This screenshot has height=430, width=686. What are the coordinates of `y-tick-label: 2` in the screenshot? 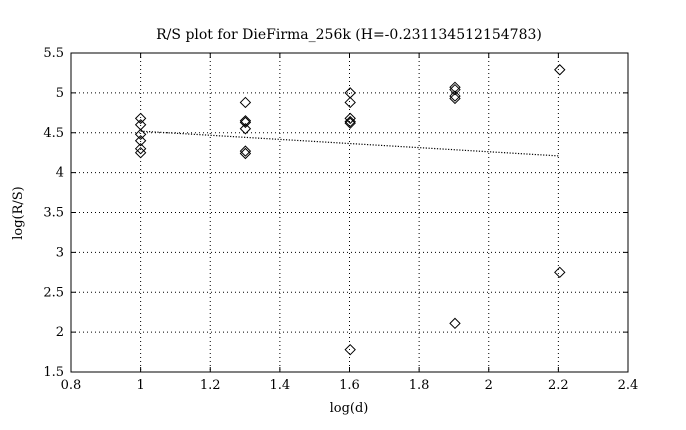 It's located at (60, 332).